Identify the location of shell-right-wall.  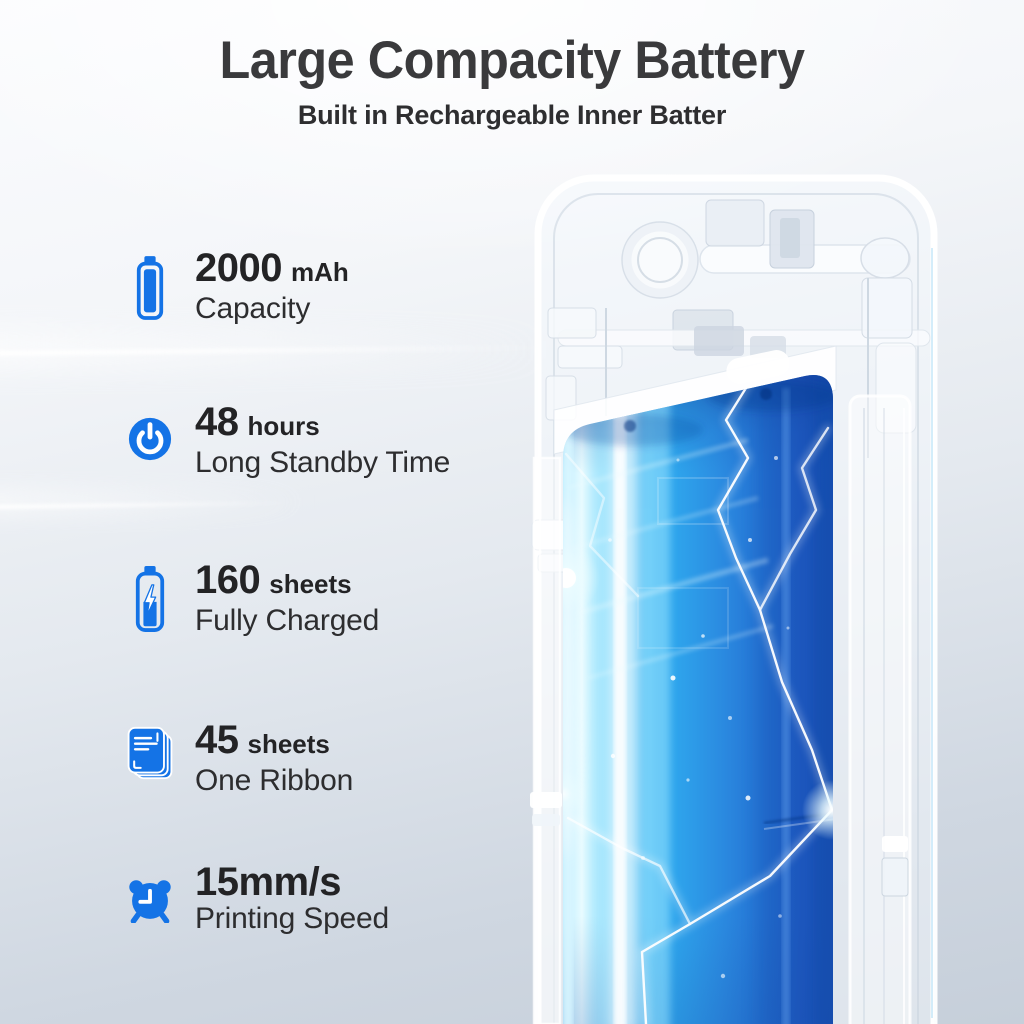
(880, 709).